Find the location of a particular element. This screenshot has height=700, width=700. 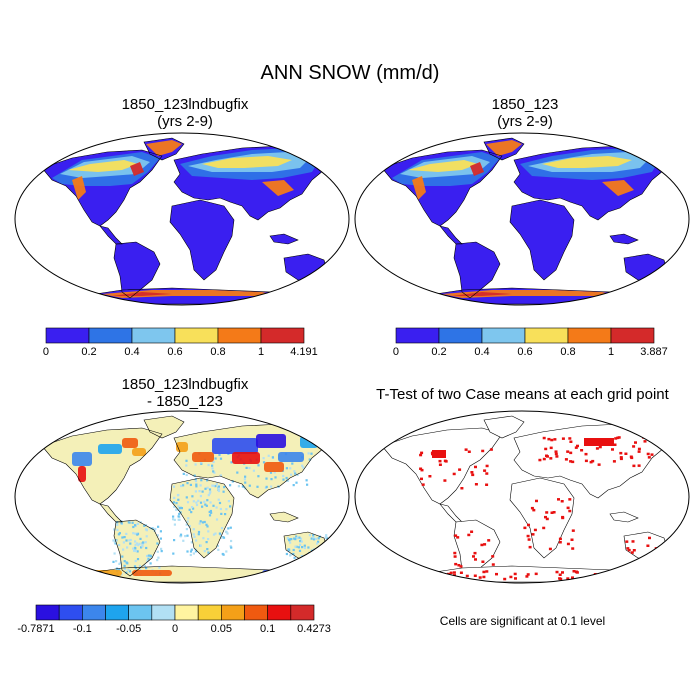

map-case2 is located at coordinates (522, 219).